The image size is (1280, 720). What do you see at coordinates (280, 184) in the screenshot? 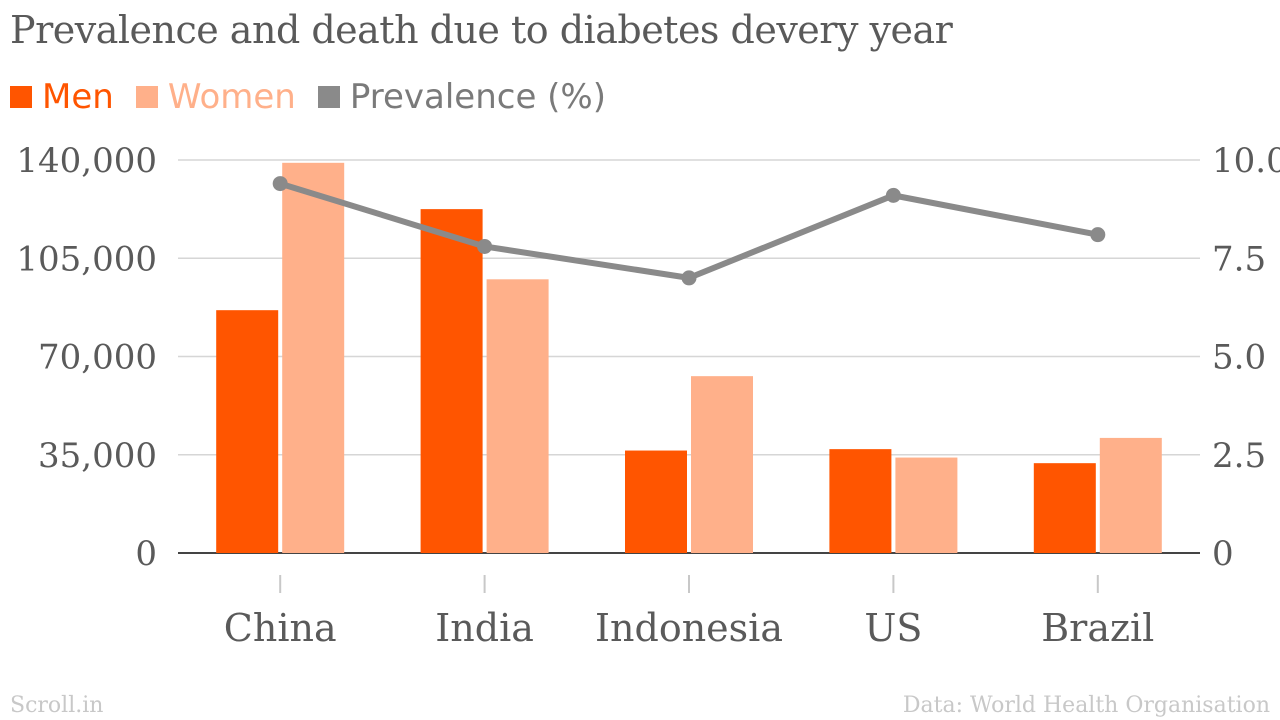
I see `prevalence-point-china` at bounding box center [280, 184].